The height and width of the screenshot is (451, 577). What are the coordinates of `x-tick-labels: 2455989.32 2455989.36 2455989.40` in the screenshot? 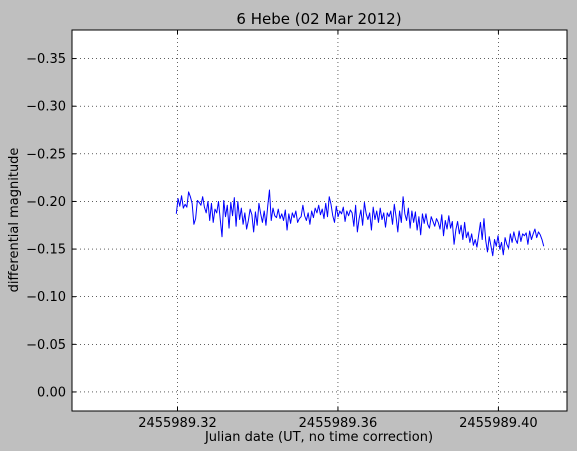 It's located at (337, 423).